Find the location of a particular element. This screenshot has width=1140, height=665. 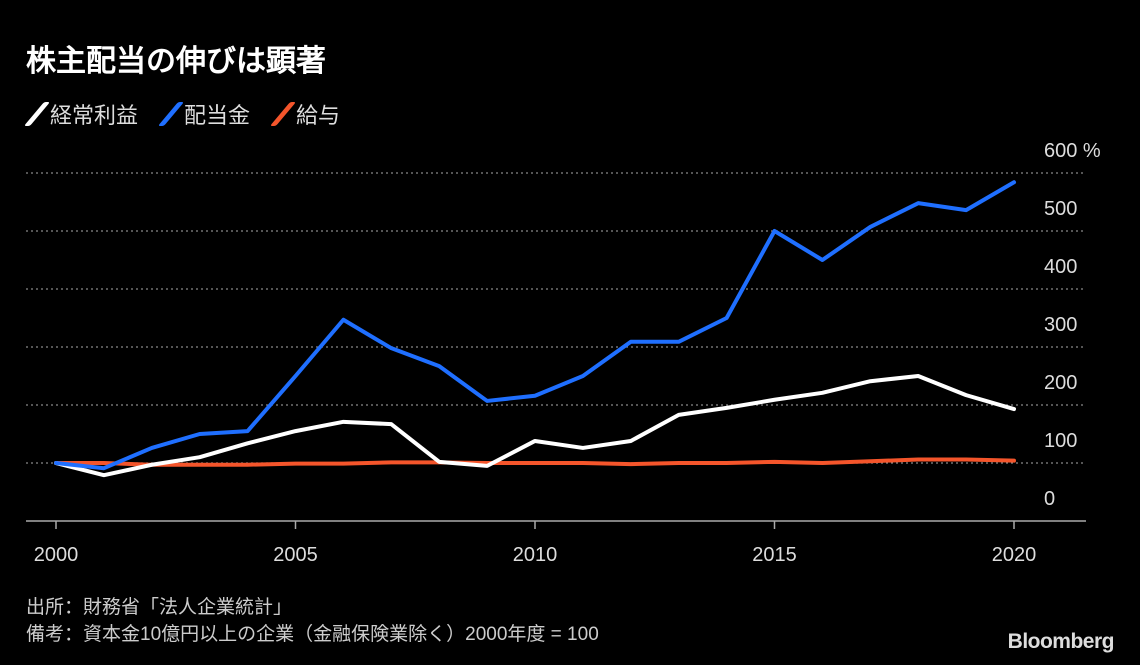

legend-label: 経常利益 is located at coordinates (94, 115).